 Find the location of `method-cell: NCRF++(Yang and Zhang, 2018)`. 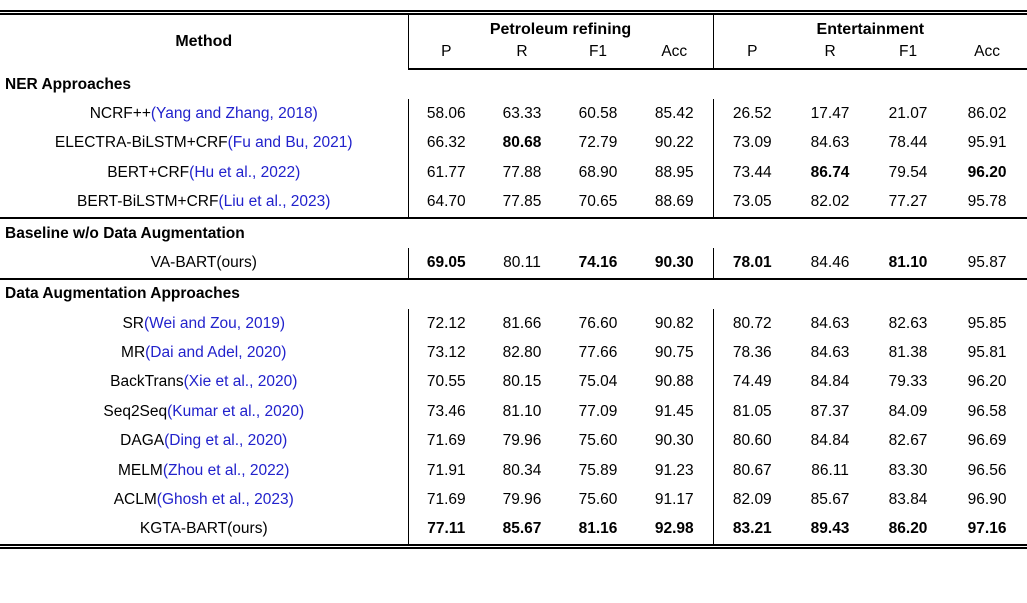

method-cell: NCRF++(Yang and Zhang, 2018) is located at coordinates (204, 113).